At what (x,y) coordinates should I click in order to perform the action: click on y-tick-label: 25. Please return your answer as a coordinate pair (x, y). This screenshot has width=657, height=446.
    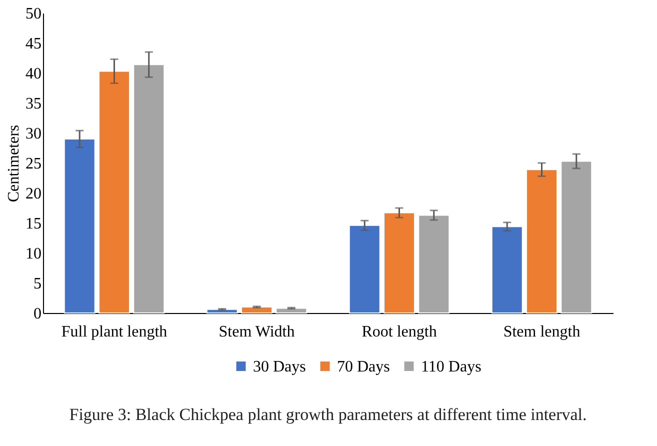
    Looking at the image, I should click on (34, 164).